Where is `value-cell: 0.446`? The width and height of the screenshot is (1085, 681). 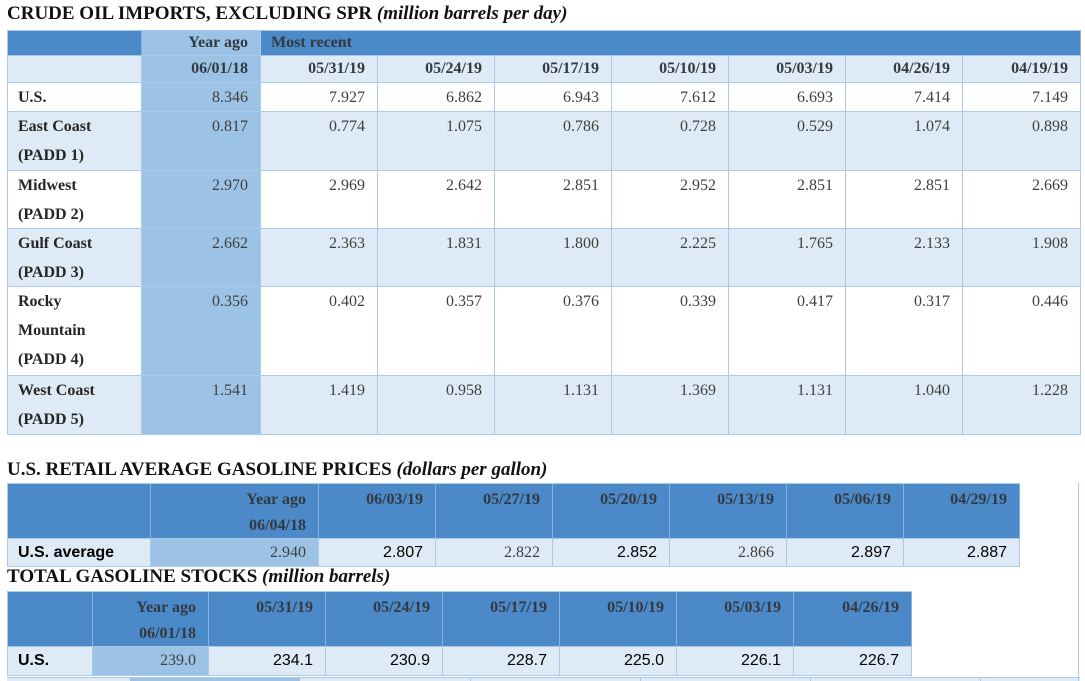
value-cell: 0.446 is located at coordinates (1022, 331).